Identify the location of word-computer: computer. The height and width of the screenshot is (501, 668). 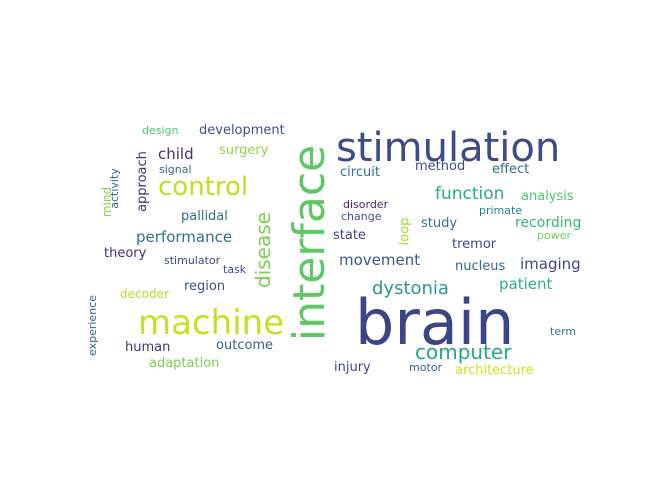
(463, 352).